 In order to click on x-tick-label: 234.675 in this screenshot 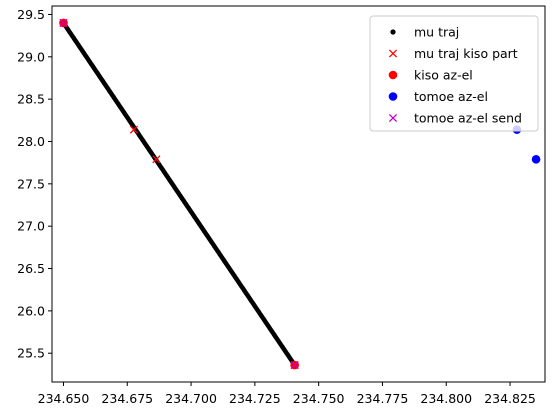, I will do `click(127, 398)`.